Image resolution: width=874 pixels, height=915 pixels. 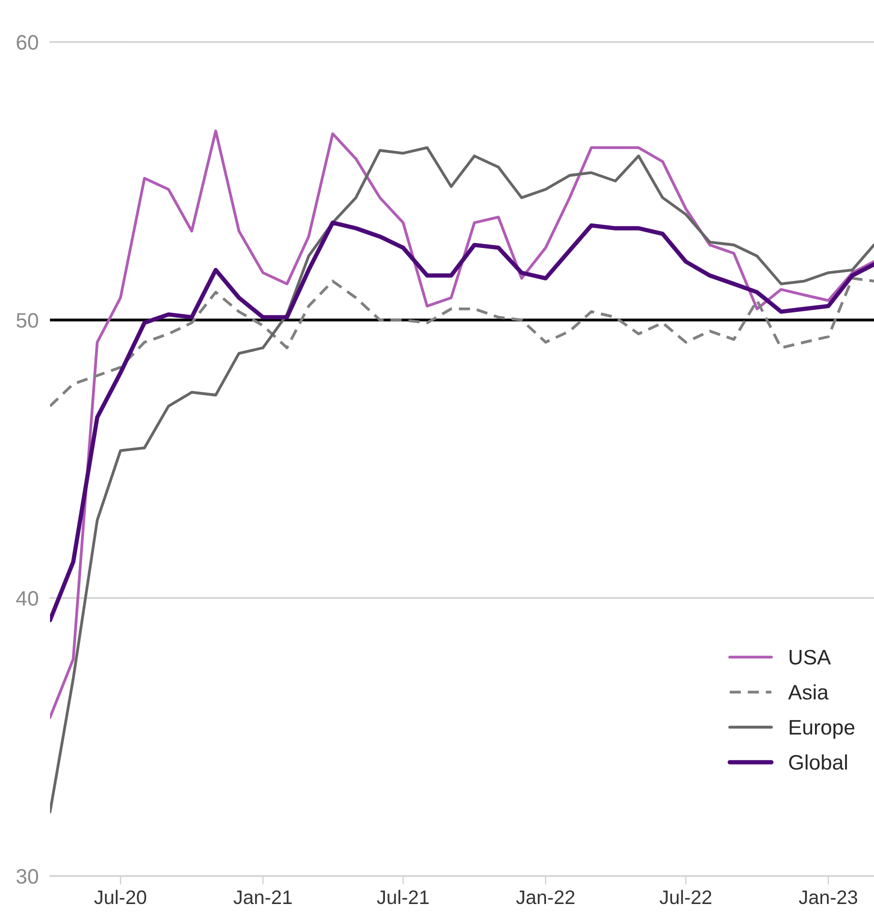 I want to click on y-tick-label: 60, so click(x=27, y=42).